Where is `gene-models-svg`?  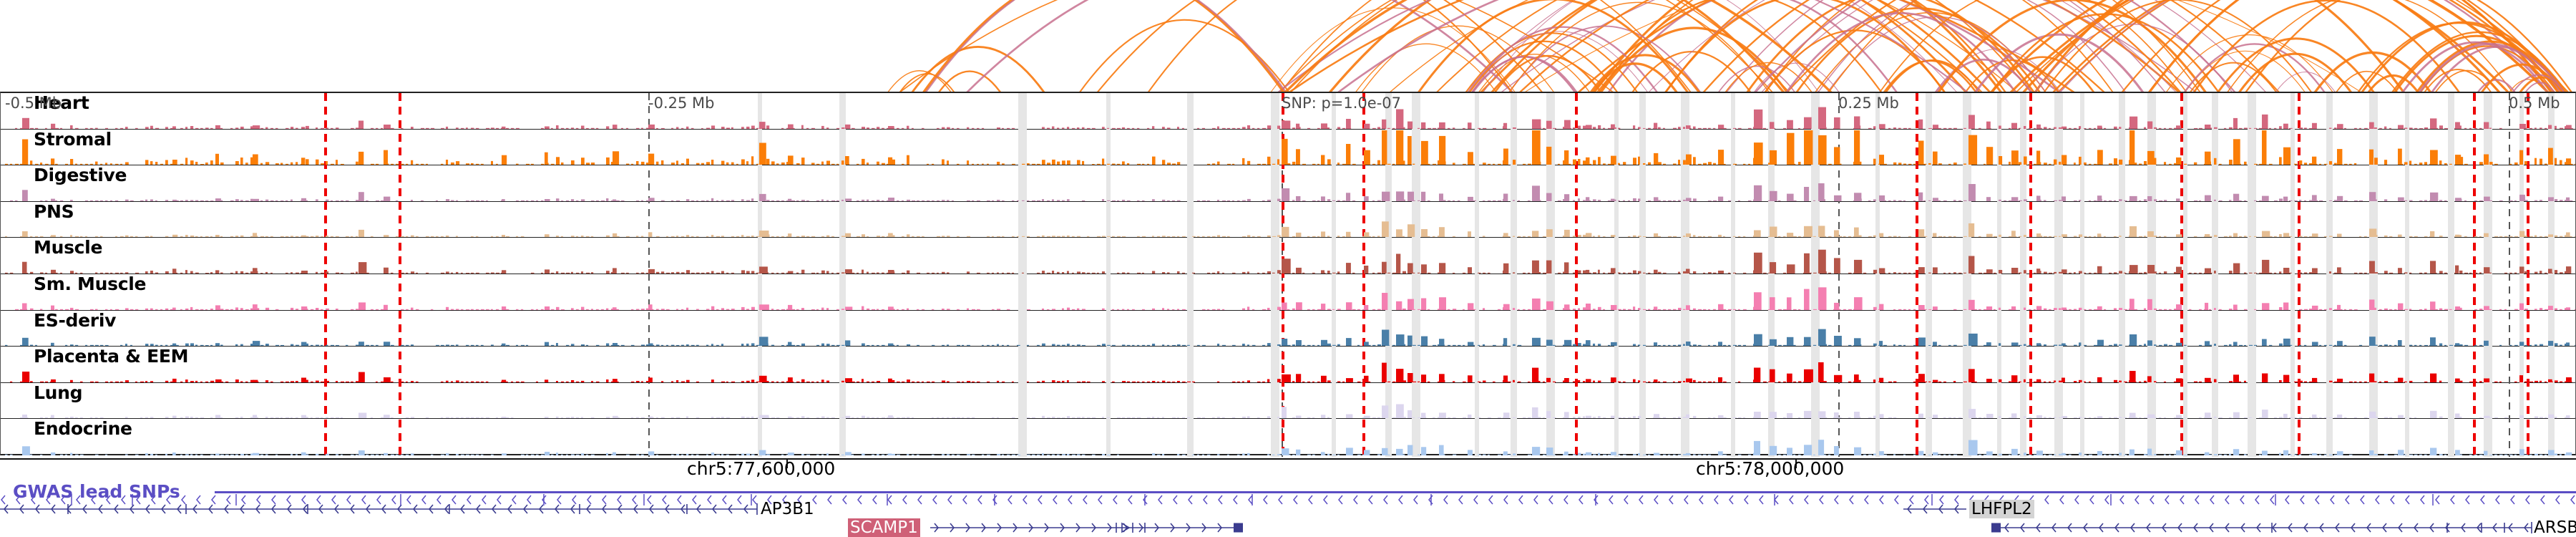 gene-models-svg is located at coordinates (1287, 513).